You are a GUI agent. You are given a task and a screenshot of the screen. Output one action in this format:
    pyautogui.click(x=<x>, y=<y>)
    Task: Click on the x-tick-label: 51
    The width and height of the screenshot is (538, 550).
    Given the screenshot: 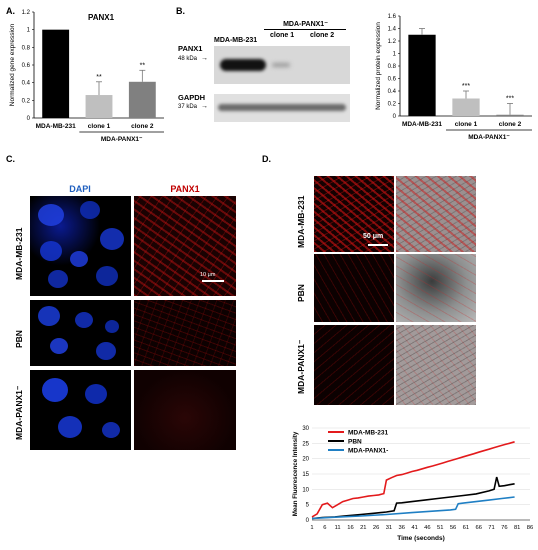 What is the action you would take?
    pyautogui.click(x=440, y=528)
    